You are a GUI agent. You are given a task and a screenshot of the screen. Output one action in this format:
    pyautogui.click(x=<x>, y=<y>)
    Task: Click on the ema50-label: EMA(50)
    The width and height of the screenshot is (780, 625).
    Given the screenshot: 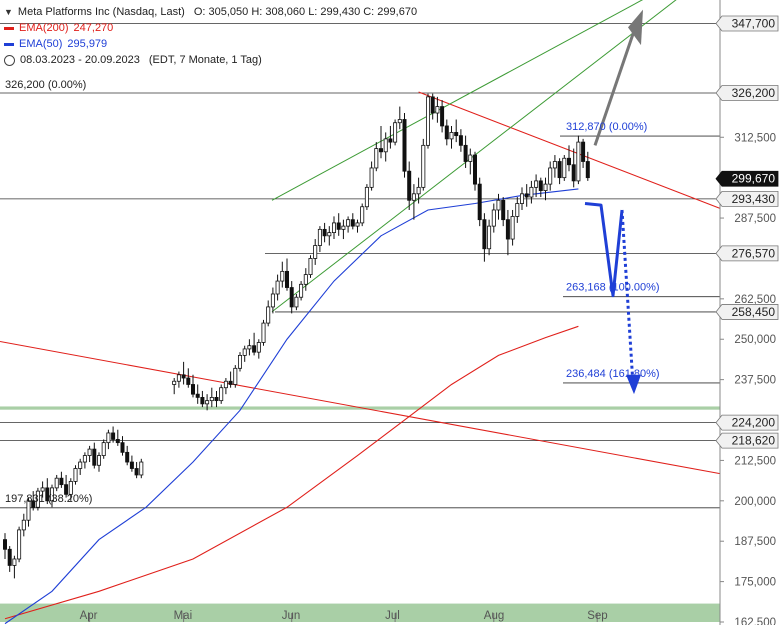 What is the action you would take?
    pyautogui.click(x=41, y=44)
    